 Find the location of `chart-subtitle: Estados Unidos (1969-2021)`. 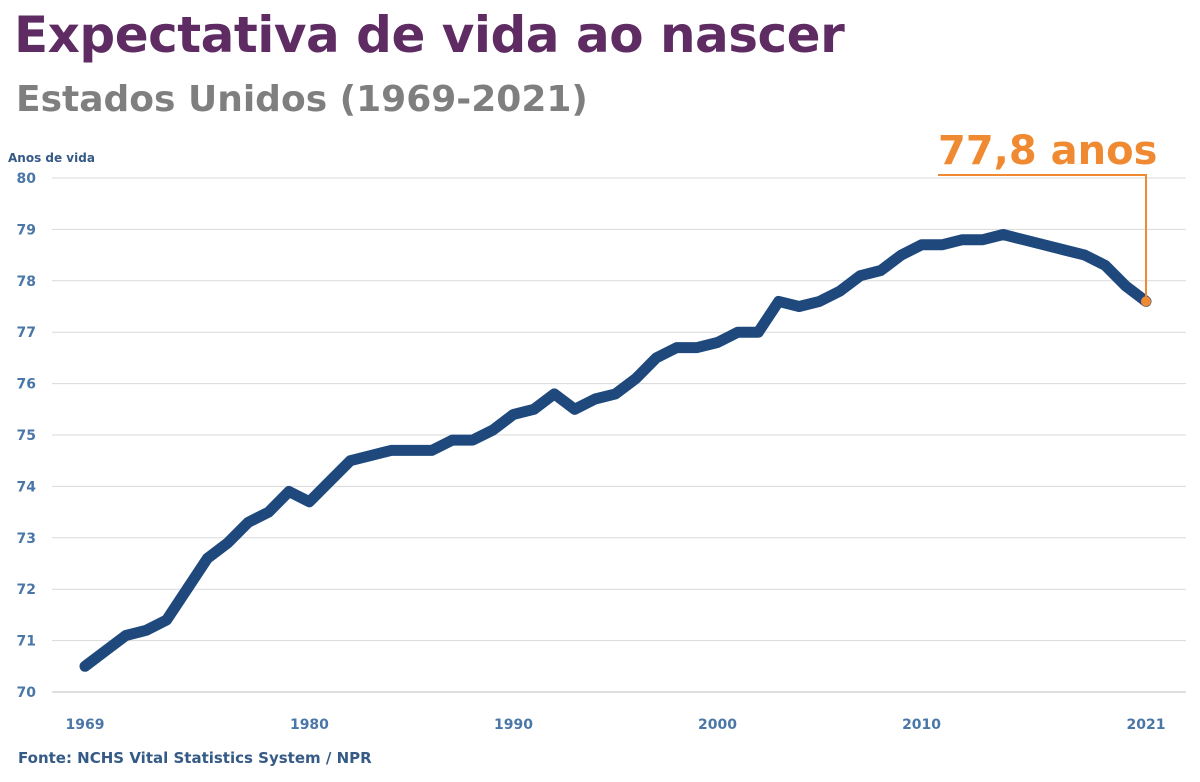

chart-subtitle: Estados Unidos (1969-2021) is located at coordinates (302, 99).